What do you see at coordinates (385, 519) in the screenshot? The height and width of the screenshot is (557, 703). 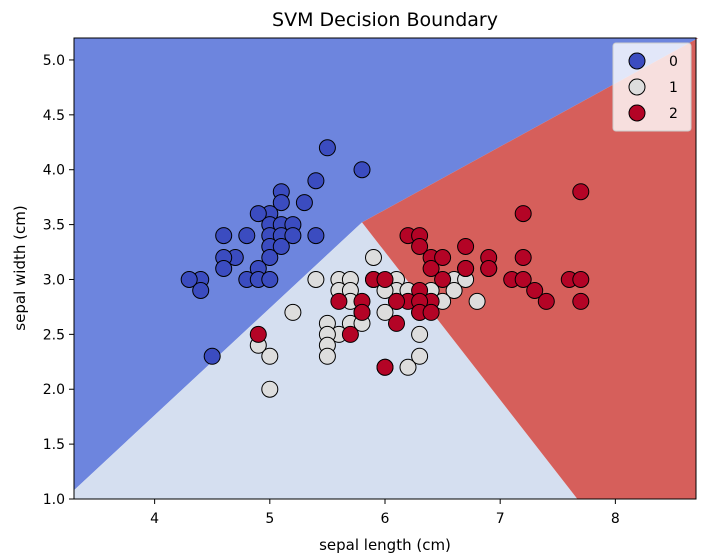 I see `x-tick-label: 6` at bounding box center [385, 519].